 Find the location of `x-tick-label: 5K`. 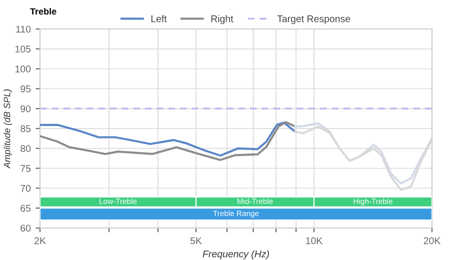

x-tick-label: 5K is located at coordinates (196, 240).